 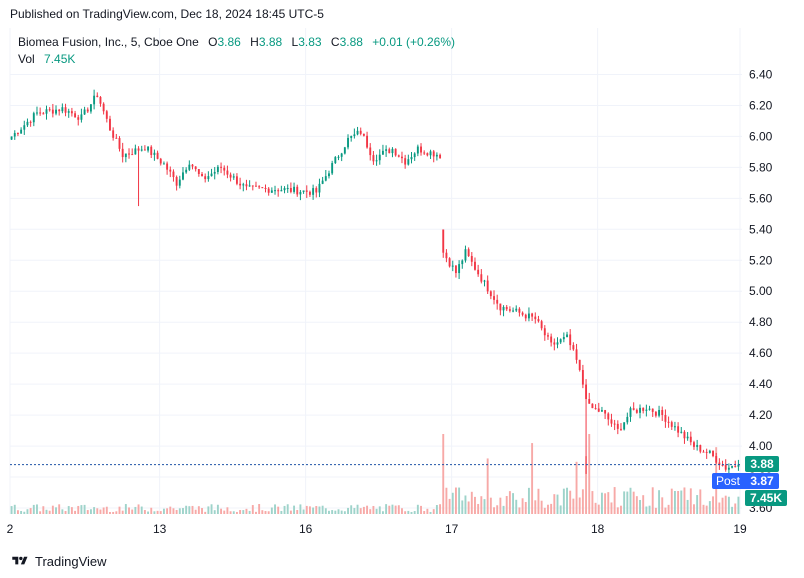 I want to click on legend-open-value: 3.86, so click(x=229, y=42).